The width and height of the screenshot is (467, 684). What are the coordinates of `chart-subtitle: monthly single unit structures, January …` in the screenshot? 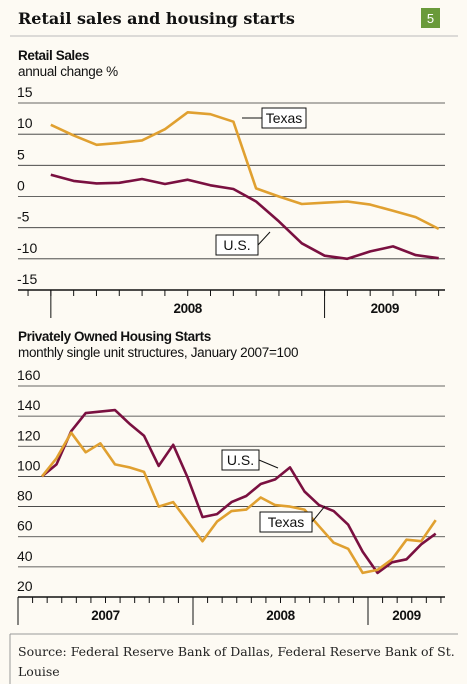 It's located at (158, 352).